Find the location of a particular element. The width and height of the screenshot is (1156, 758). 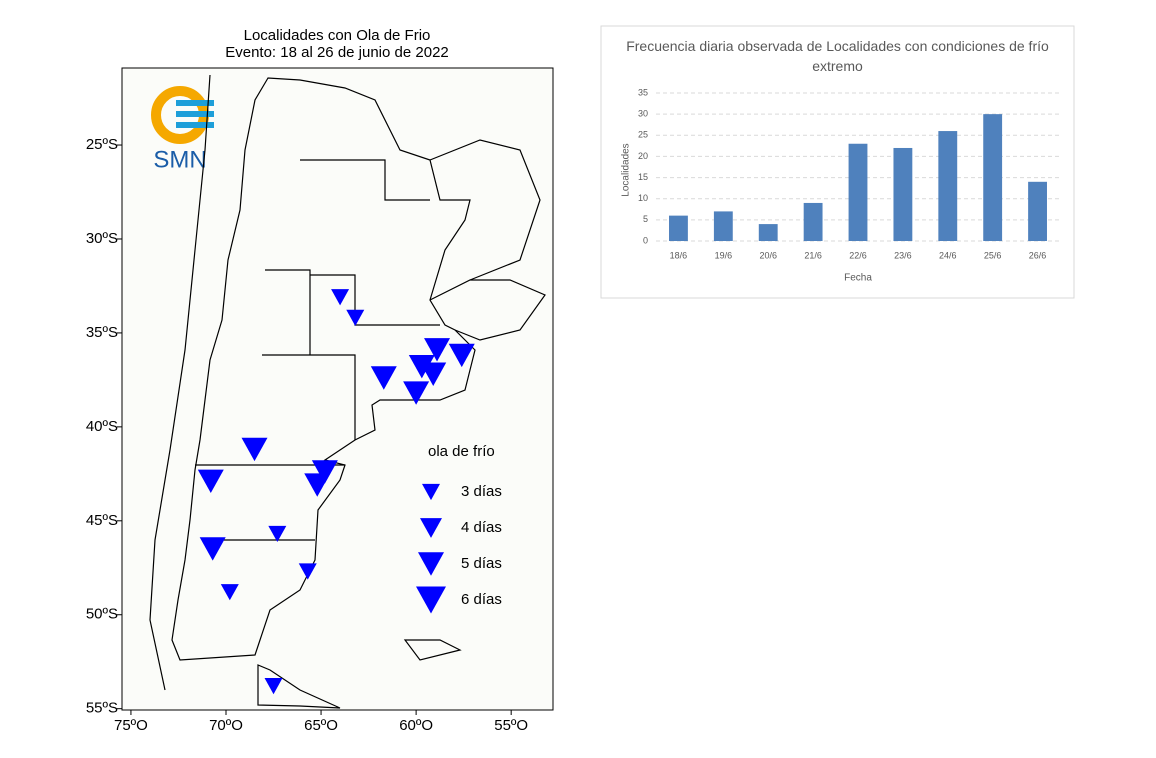

y-tick-label: 5 is located at coordinates (645, 219).